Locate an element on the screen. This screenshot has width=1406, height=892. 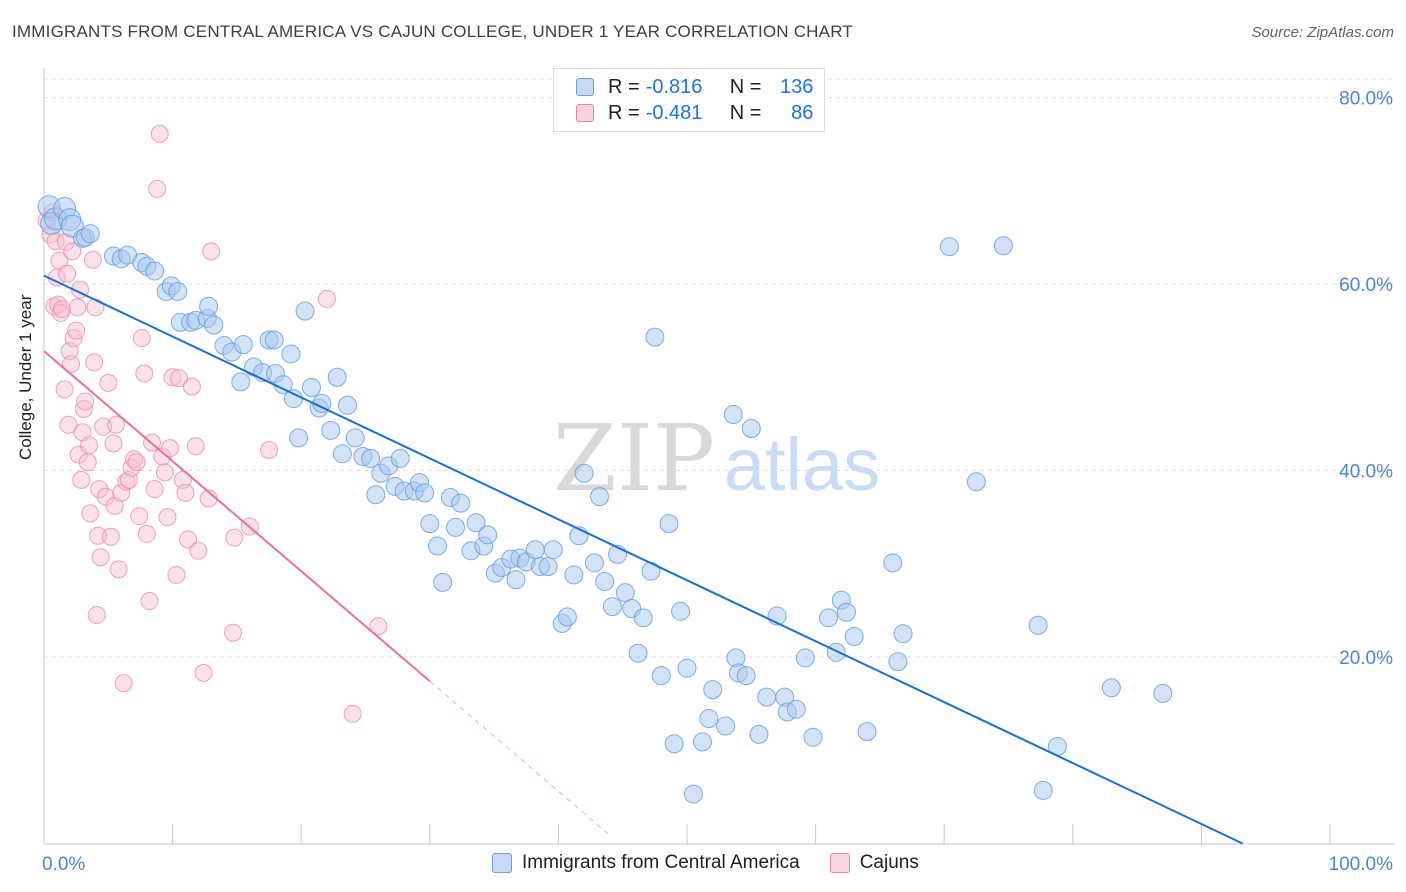
correlation-legend: R = -0.816 N = 136 R = -0.481 N = 86 is located at coordinates (689, 100).